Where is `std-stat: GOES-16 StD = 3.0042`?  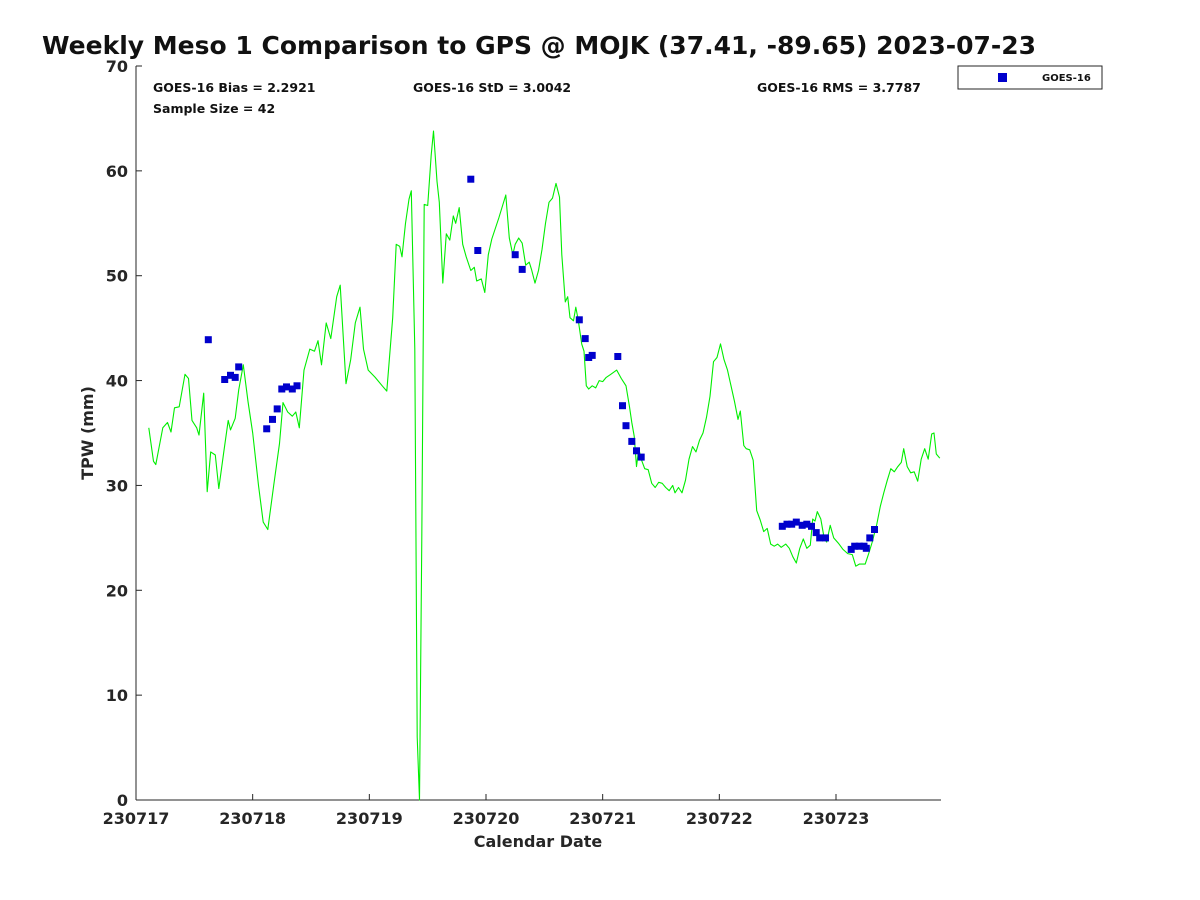
std-stat: GOES-16 StD = 3.0042 is located at coordinates (492, 87).